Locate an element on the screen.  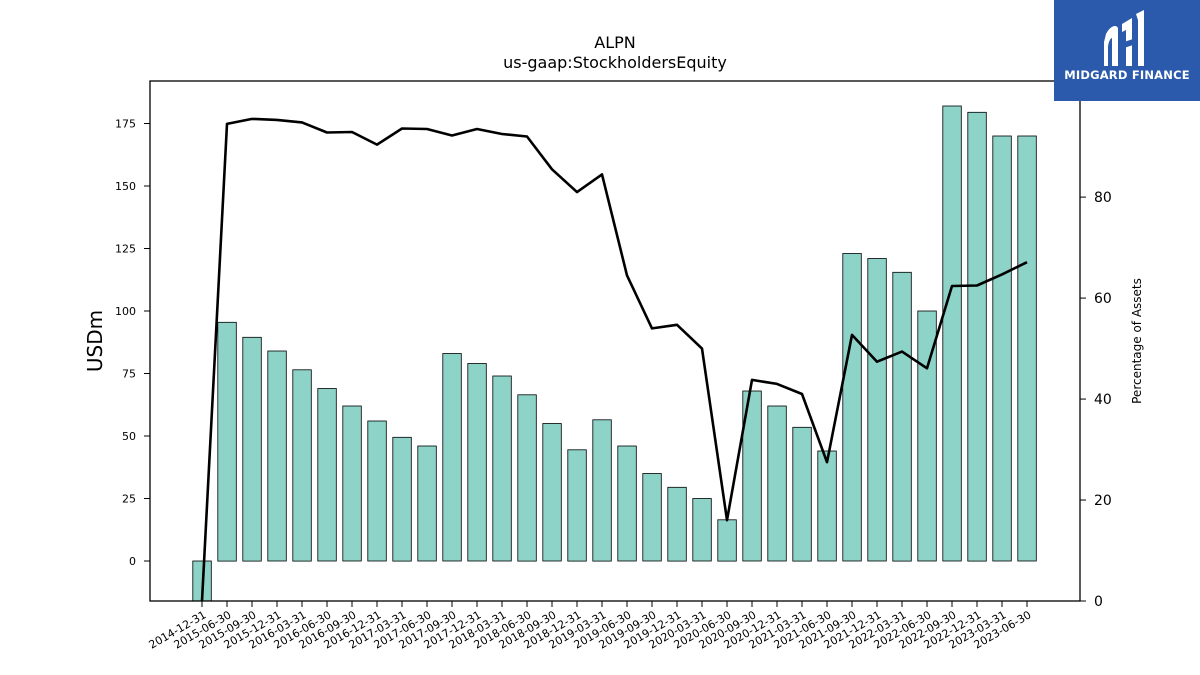
brand-name: MIDGARD FINANCE is located at coordinates (1127, 75).